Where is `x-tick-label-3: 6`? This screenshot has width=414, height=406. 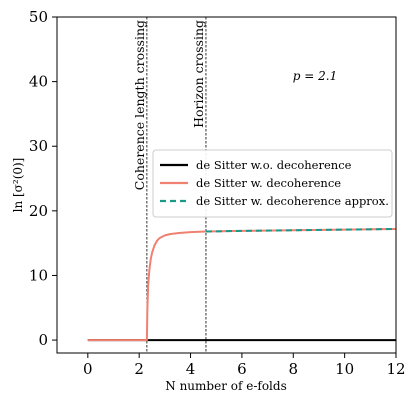
x-tick-label-3: 6 is located at coordinates (242, 369).